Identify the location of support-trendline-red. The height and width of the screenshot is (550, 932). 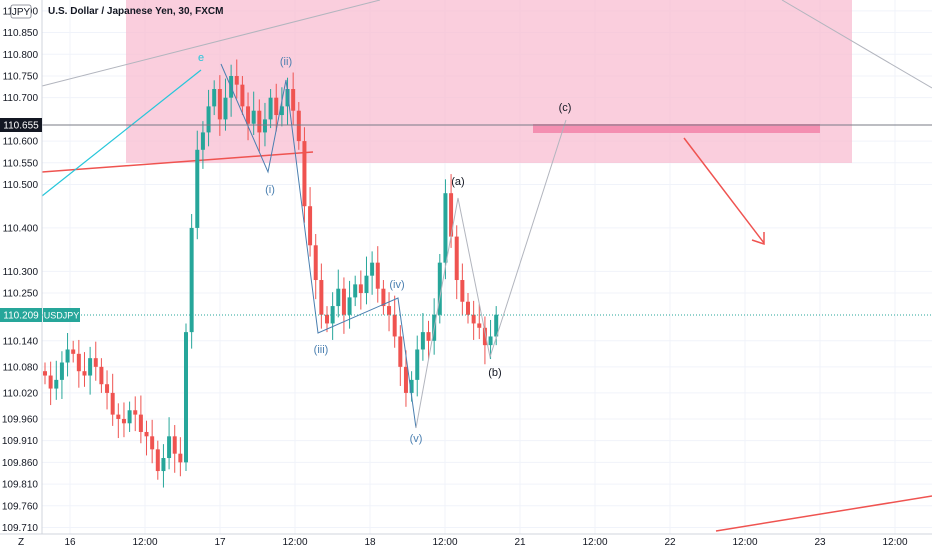
(177, 162).